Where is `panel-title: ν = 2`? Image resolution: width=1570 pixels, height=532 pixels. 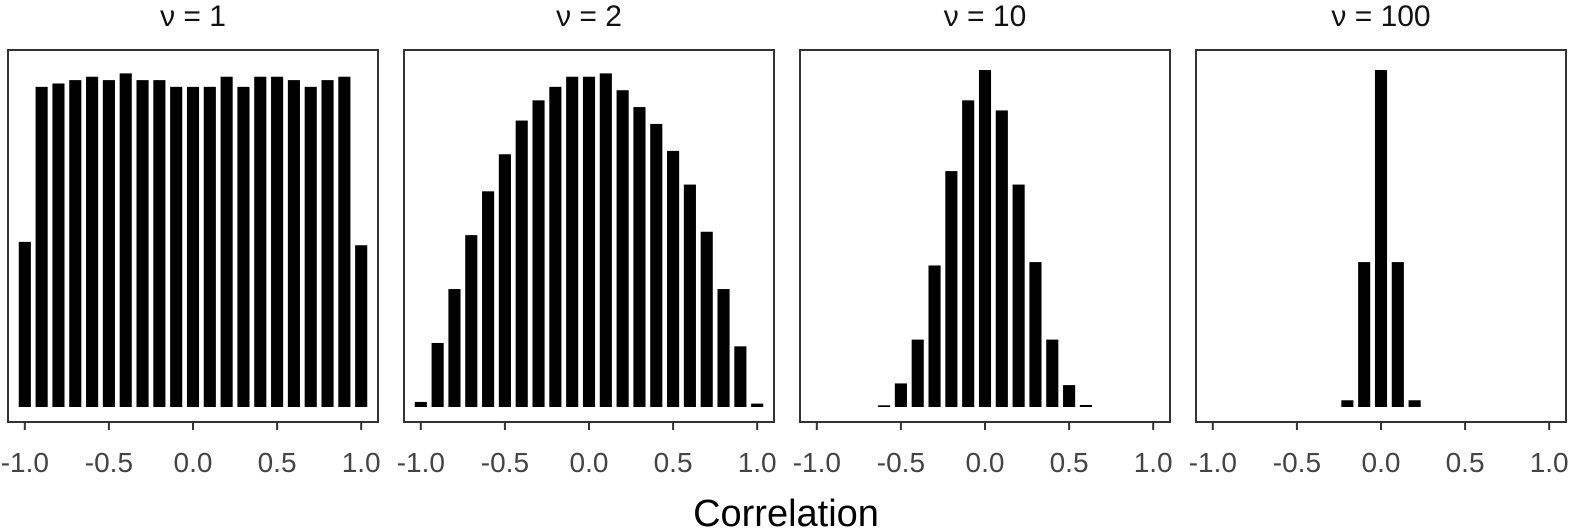
panel-title: ν = 2 is located at coordinates (589, 16).